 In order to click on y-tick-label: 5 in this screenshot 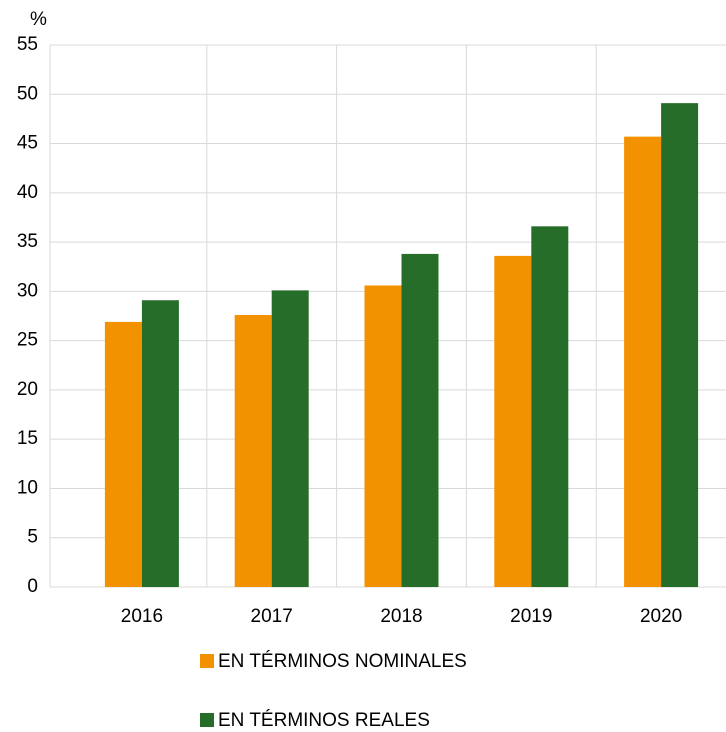, I will do `click(32, 537)`.